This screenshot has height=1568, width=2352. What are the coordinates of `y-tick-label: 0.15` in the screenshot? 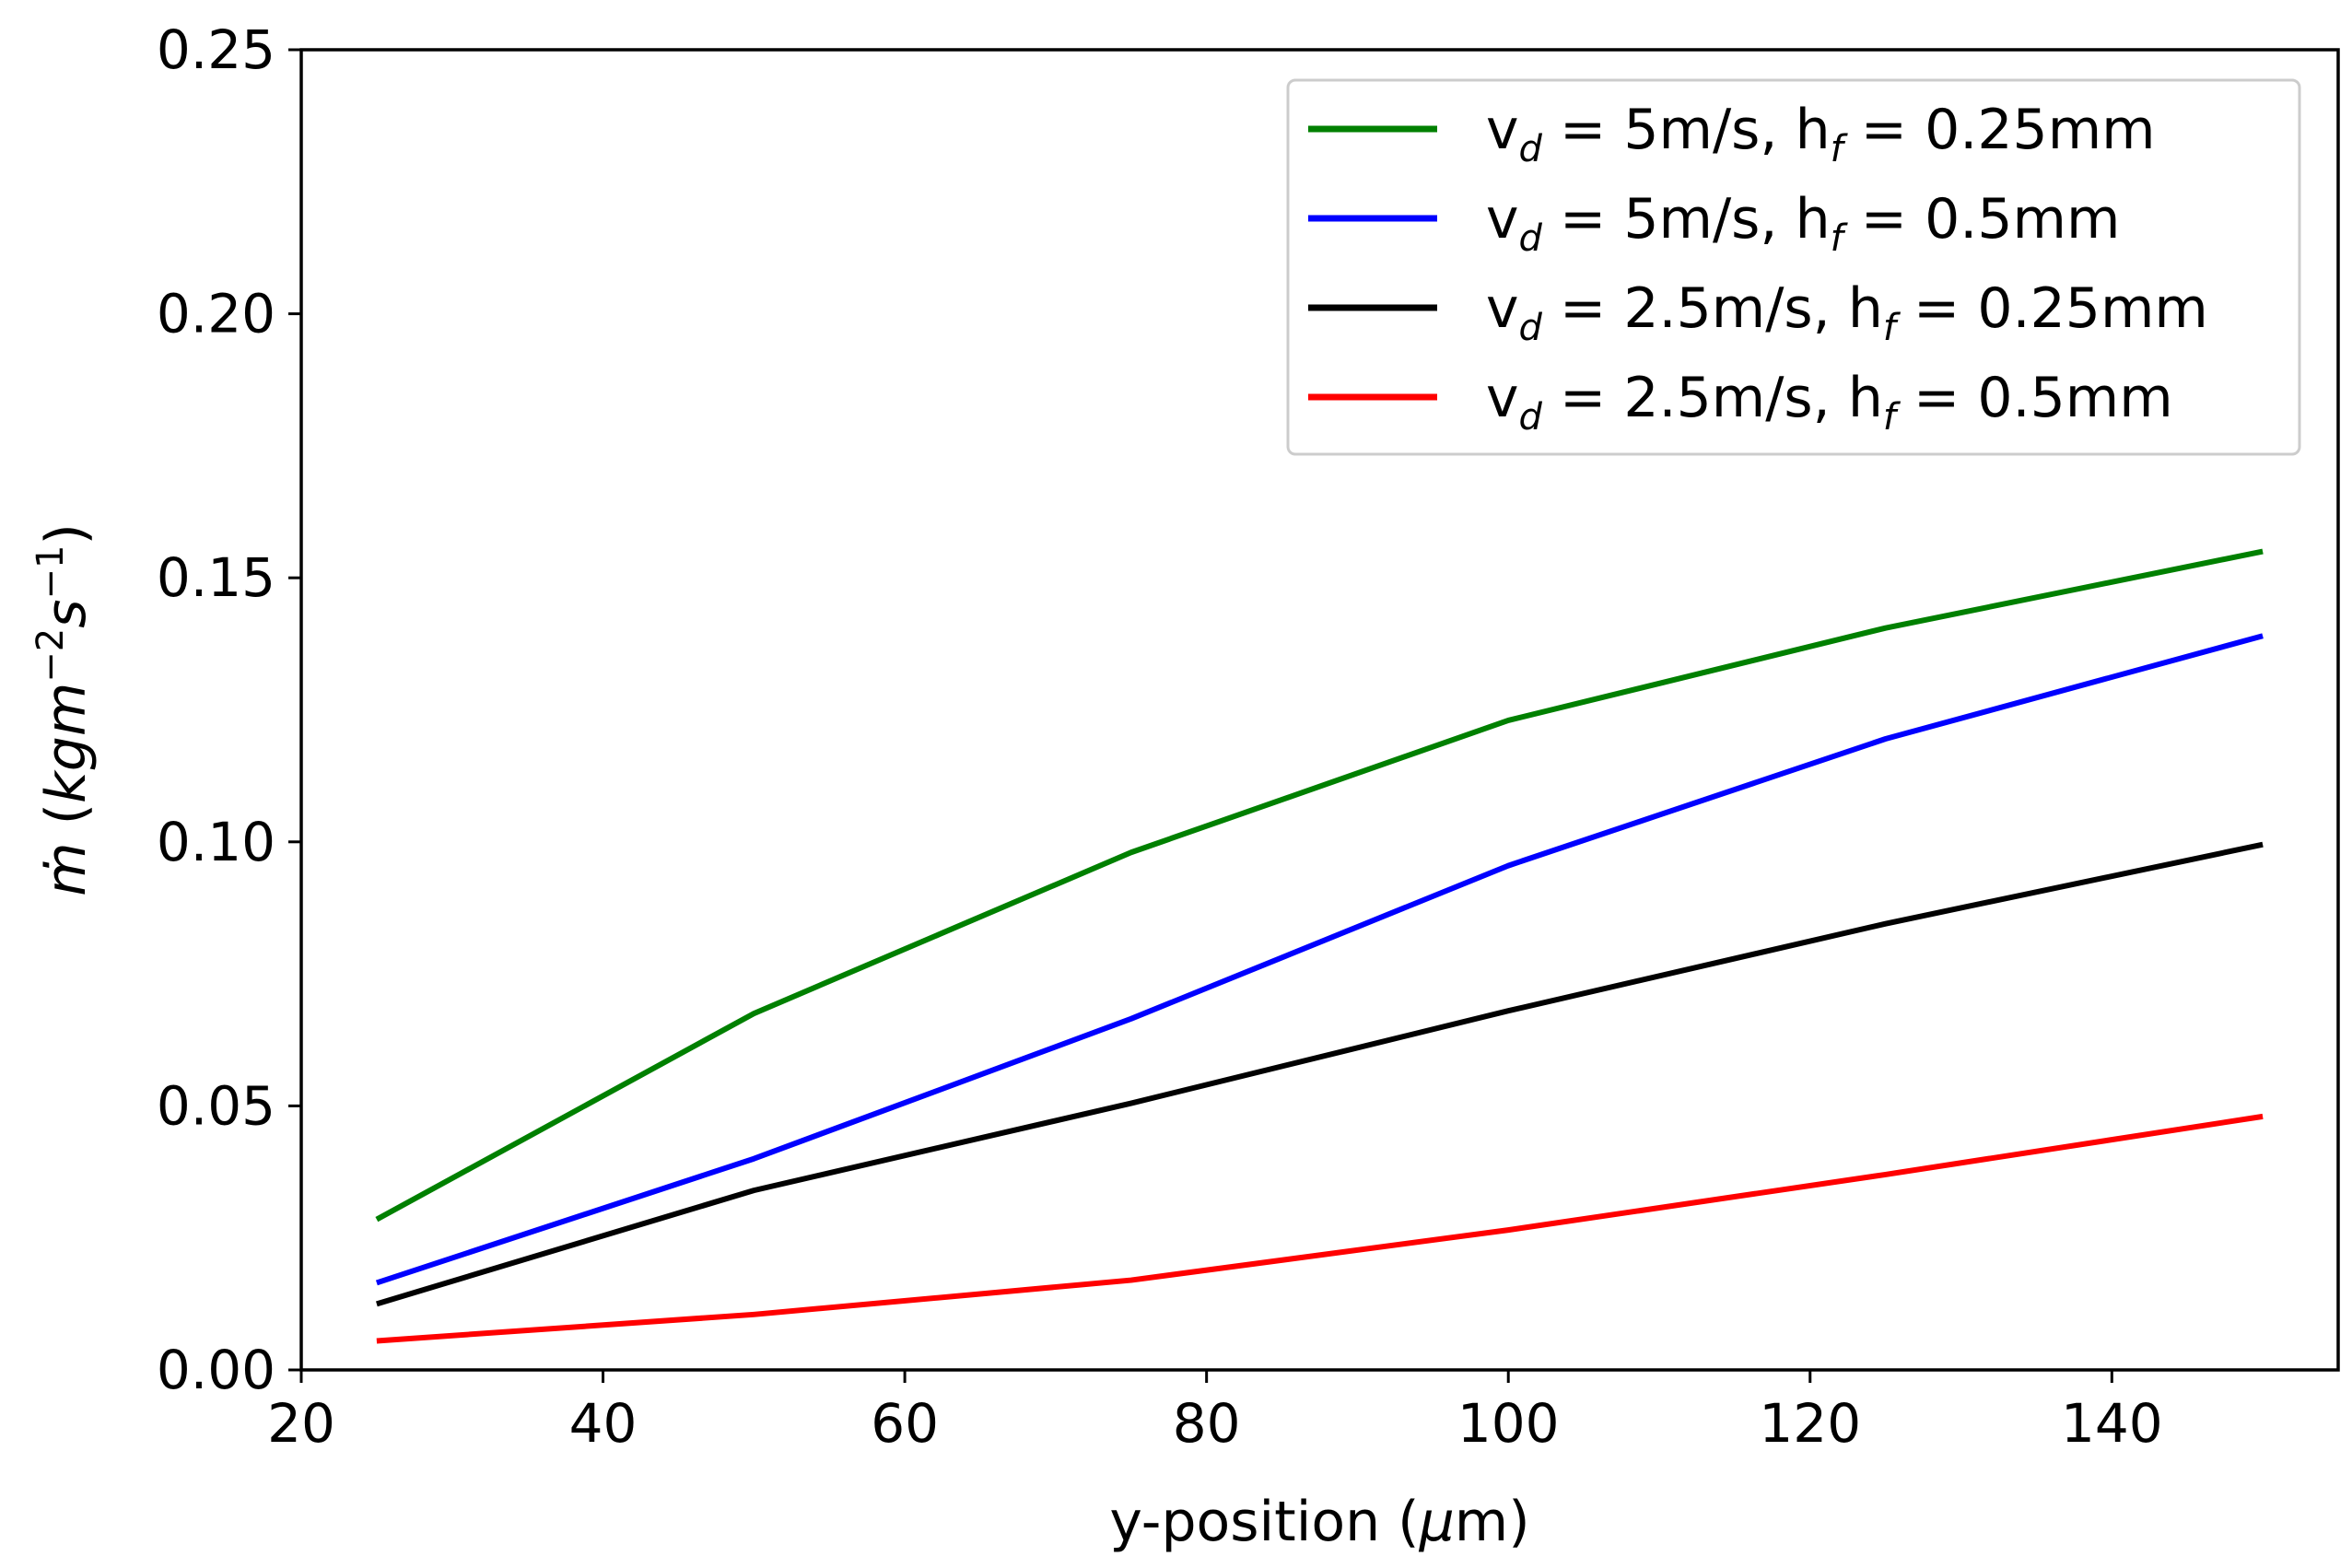 It's located at (216, 578).